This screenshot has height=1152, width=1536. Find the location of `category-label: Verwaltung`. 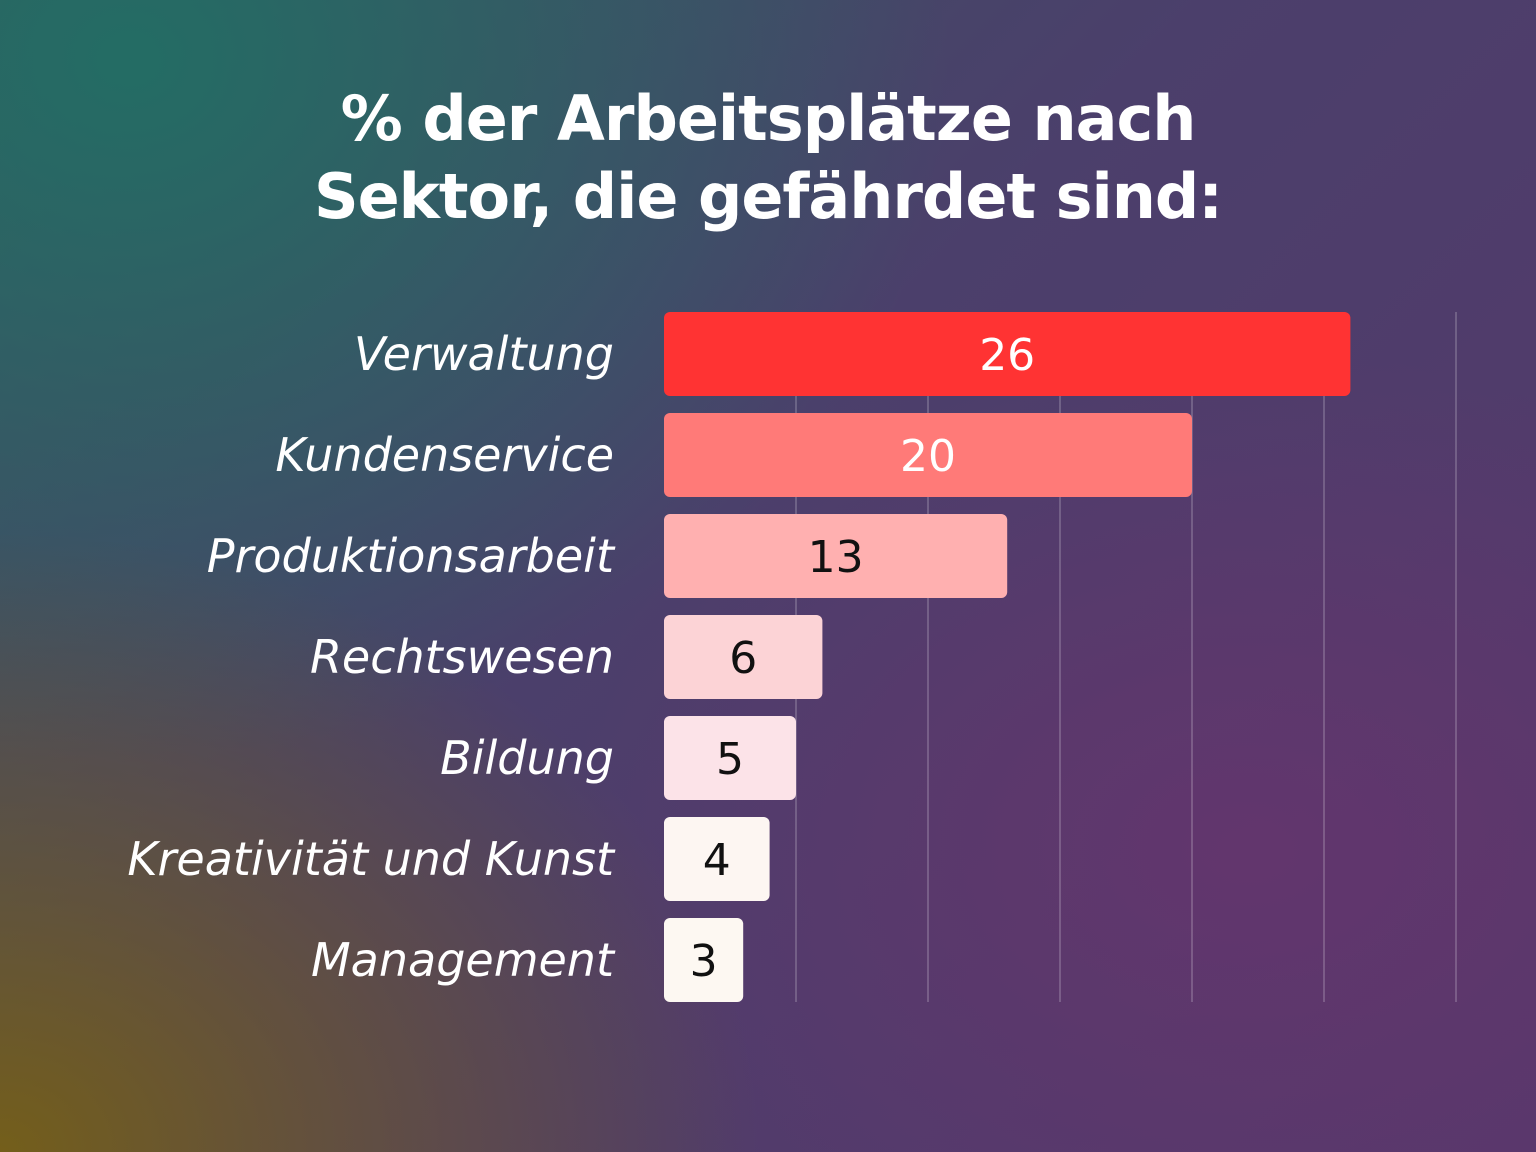

category-label: Verwaltung is located at coordinates (484, 354).